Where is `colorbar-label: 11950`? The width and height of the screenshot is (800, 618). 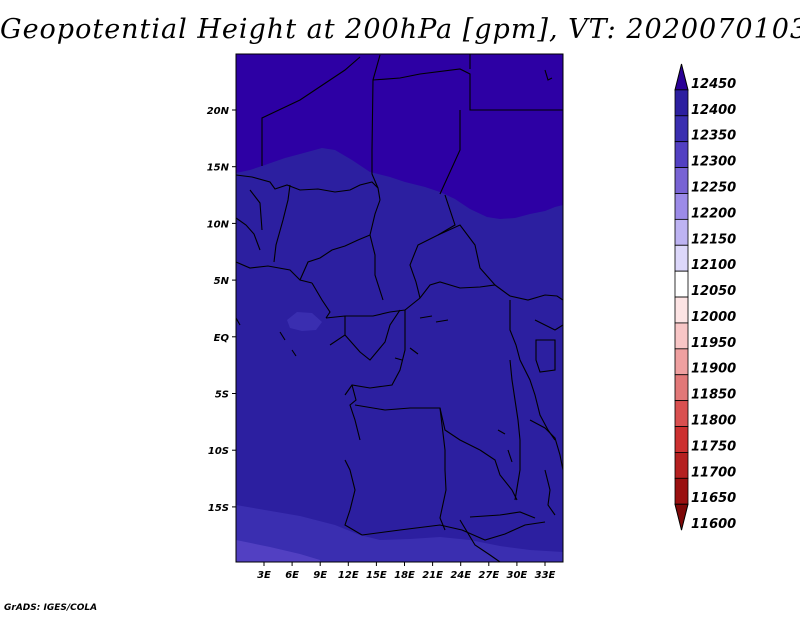 colorbar-label: 11950 is located at coordinates (713, 343).